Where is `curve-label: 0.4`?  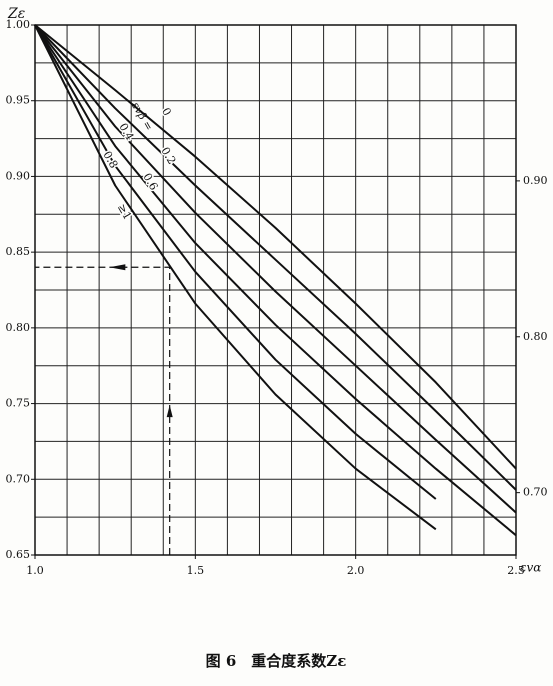
curve-label: 0.4 is located at coordinates (126, 132).